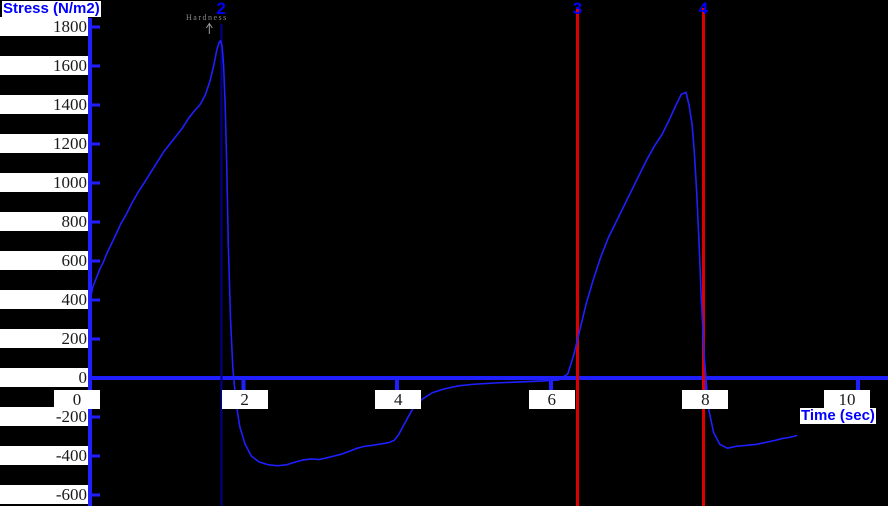  I want to click on x-tick-label: 2, so click(244, 399).